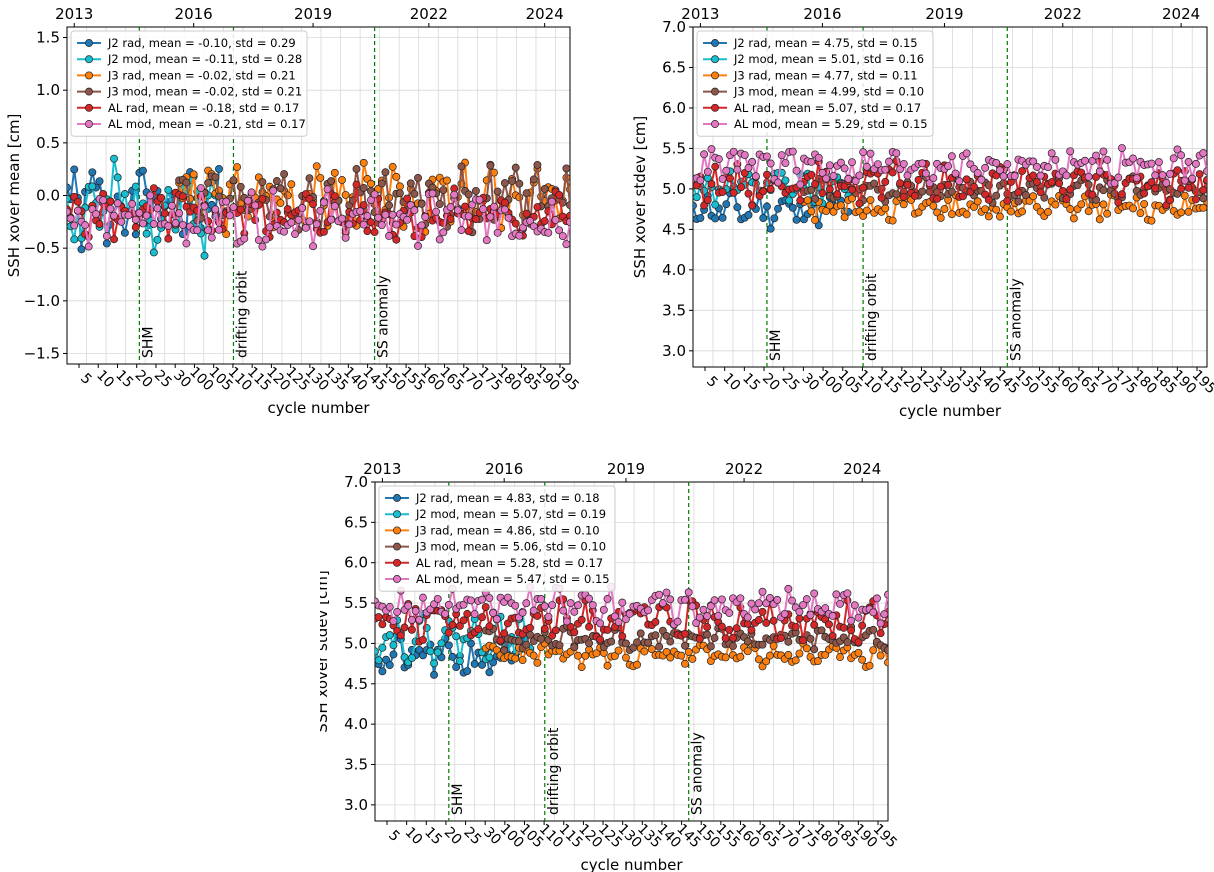  I want to click on event-label: drifting orbit, so click(872, 317).